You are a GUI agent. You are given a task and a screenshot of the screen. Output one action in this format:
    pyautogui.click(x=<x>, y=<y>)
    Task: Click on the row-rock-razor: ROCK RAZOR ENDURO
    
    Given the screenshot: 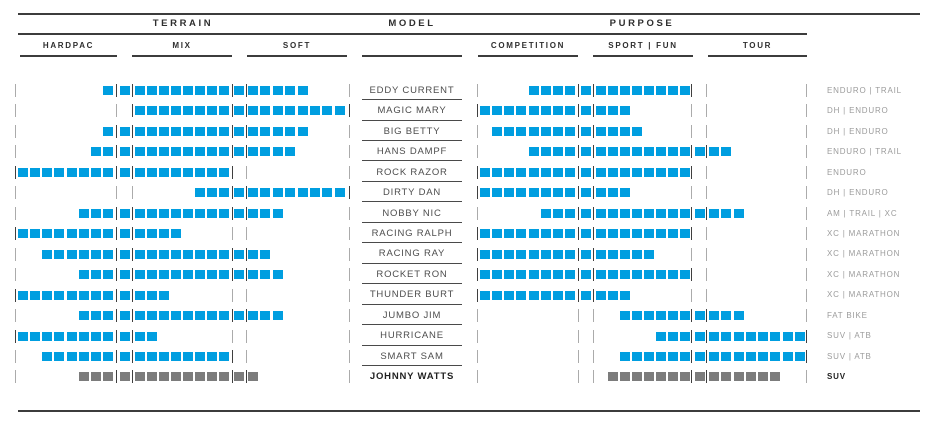 What is the action you would take?
    pyautogui.click(x=468, y=172)
    